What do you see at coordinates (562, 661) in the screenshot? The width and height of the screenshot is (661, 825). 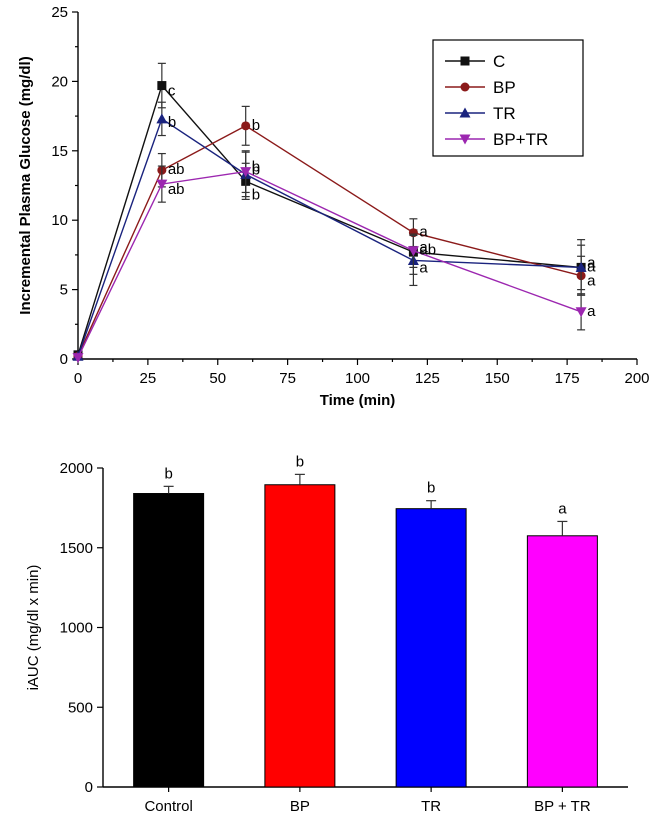 I see `bar-bp-tr` at bounding box center [562, 661].